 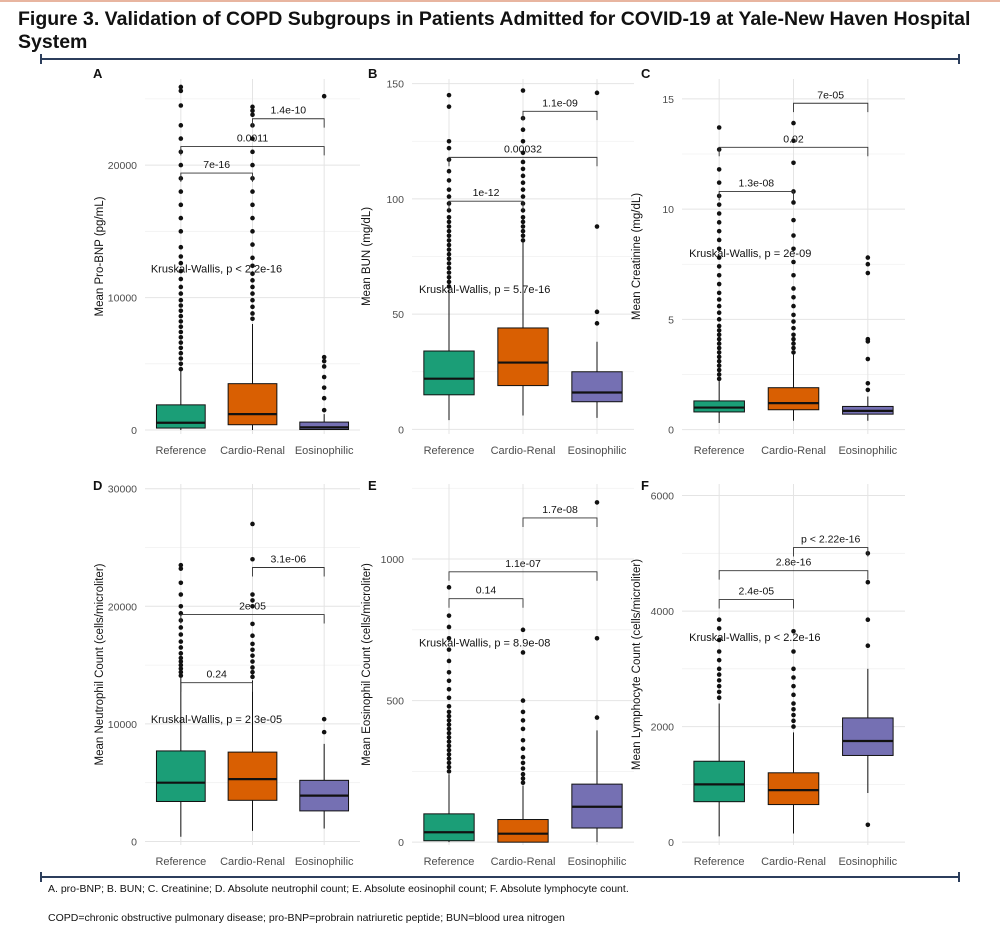 I want to click on kruskal-wallis-label: Kruskal-Wallis, p = 5.7e-16, so click(x=484, y=290).